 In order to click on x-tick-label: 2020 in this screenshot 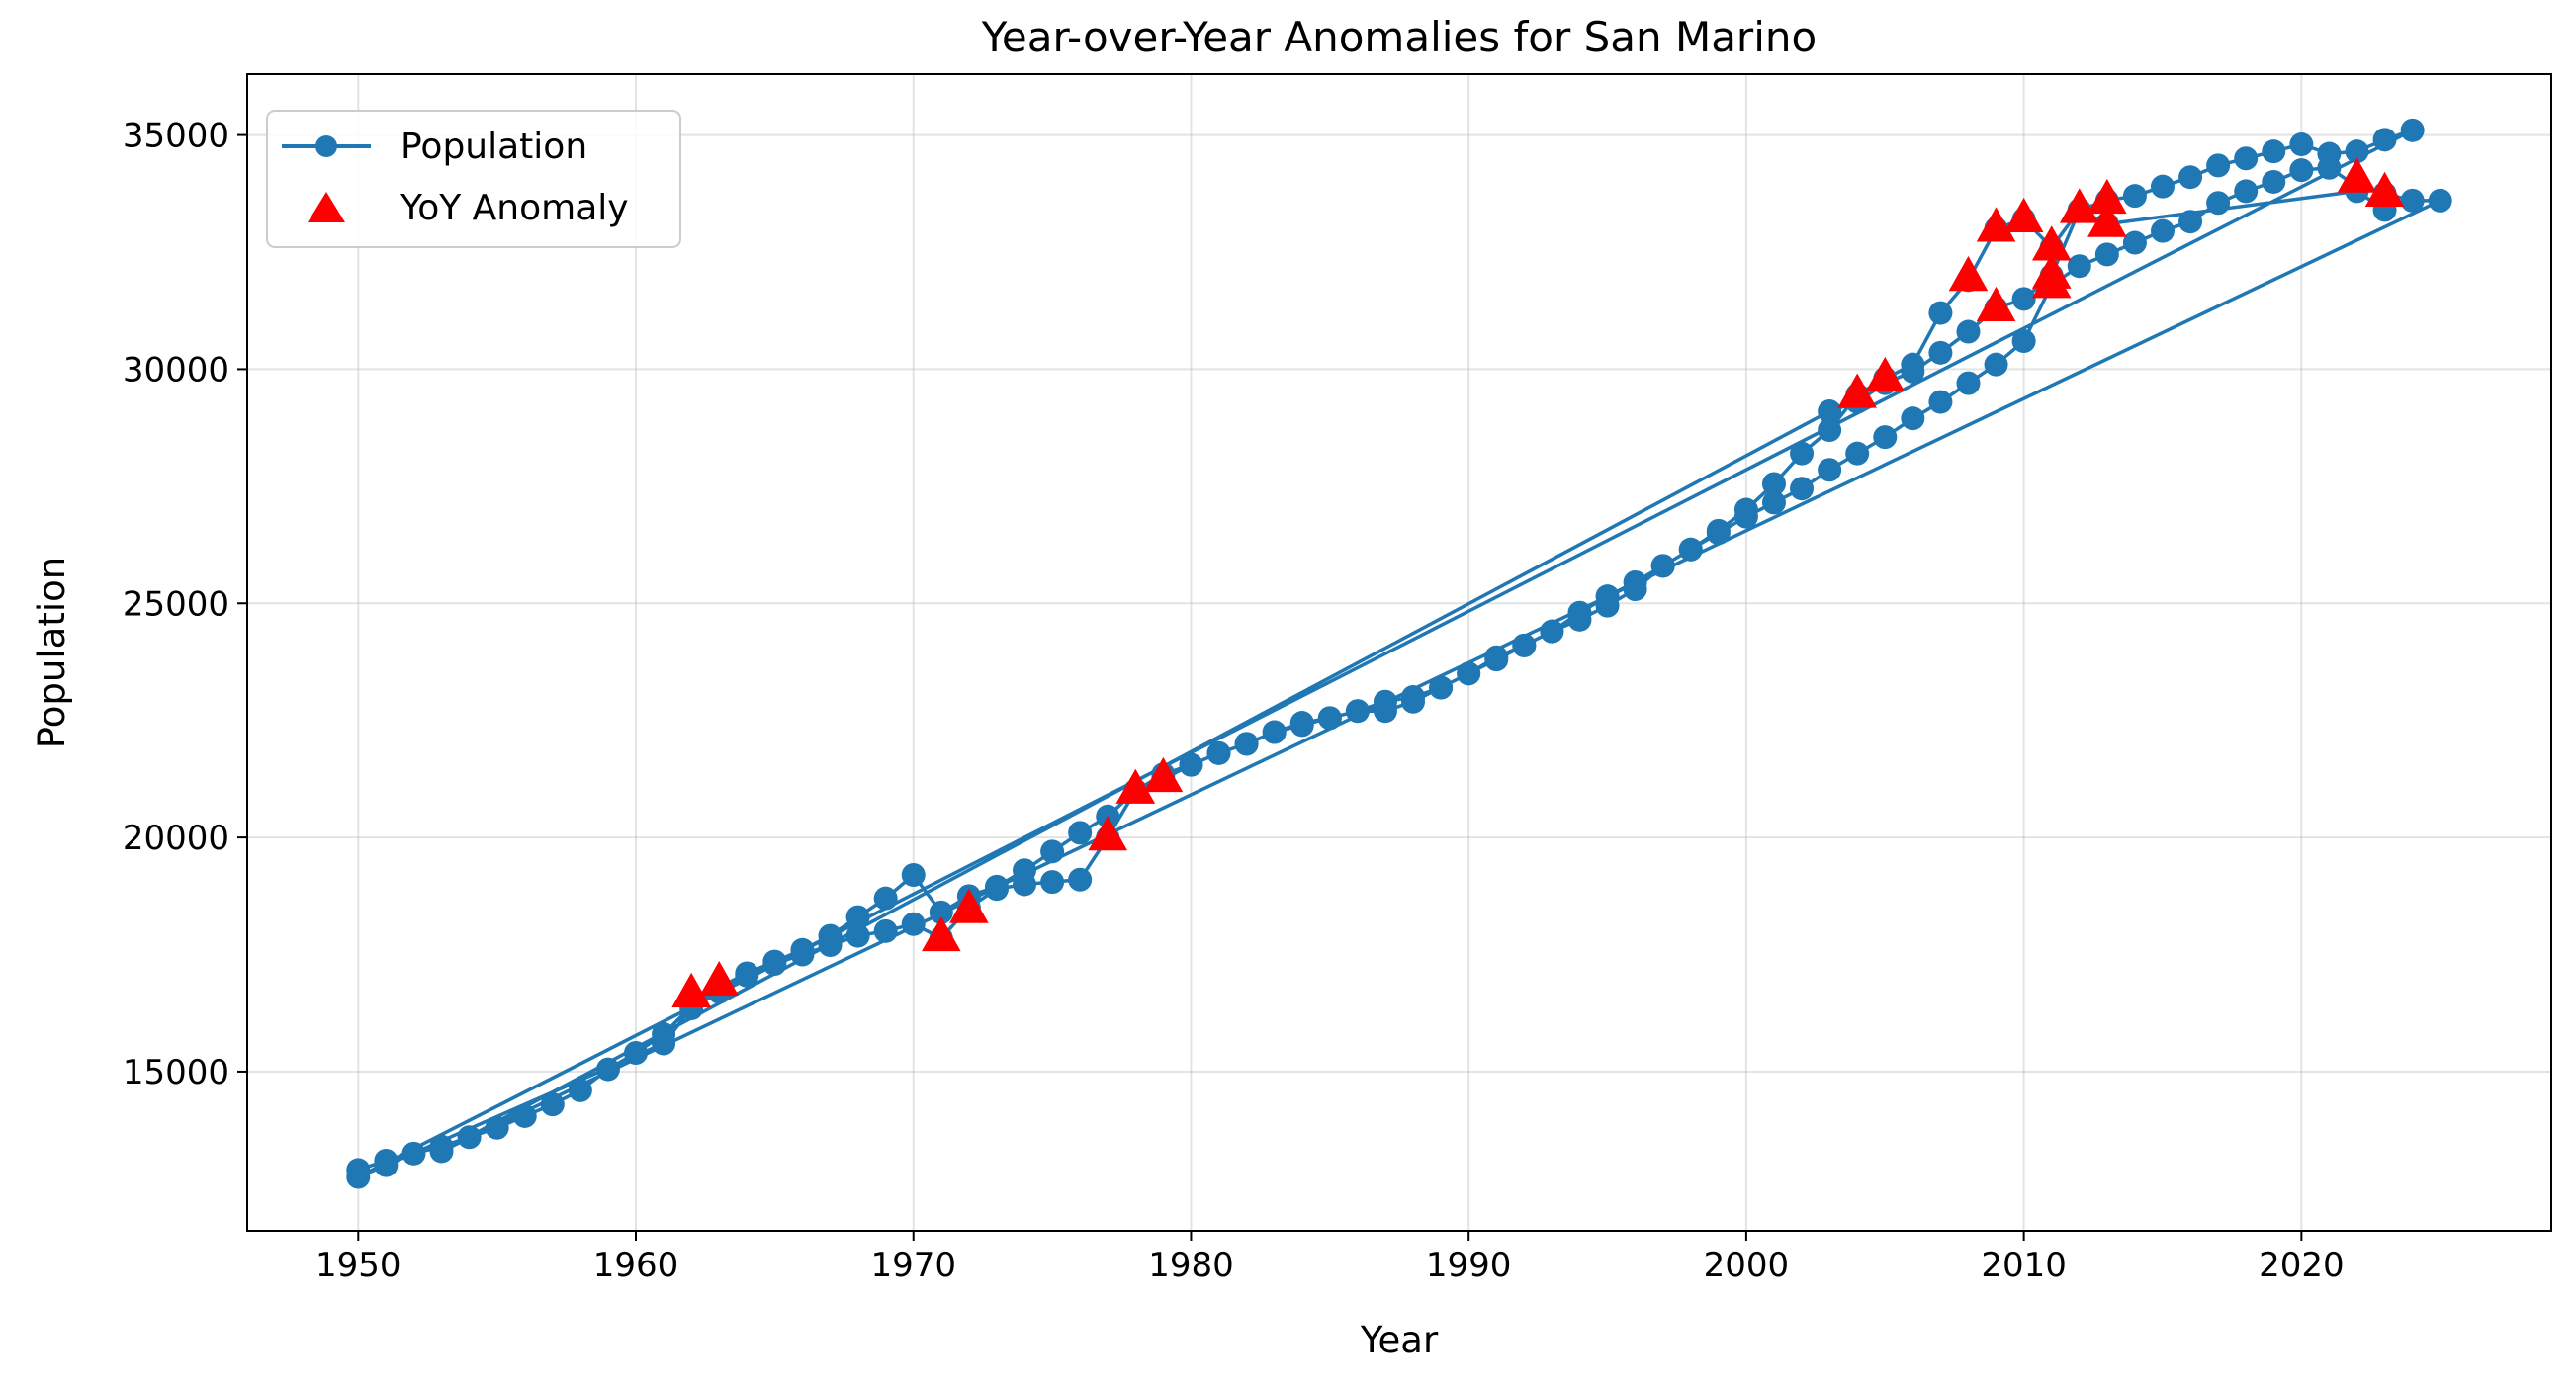, I will do `click(2302, 1265)`.